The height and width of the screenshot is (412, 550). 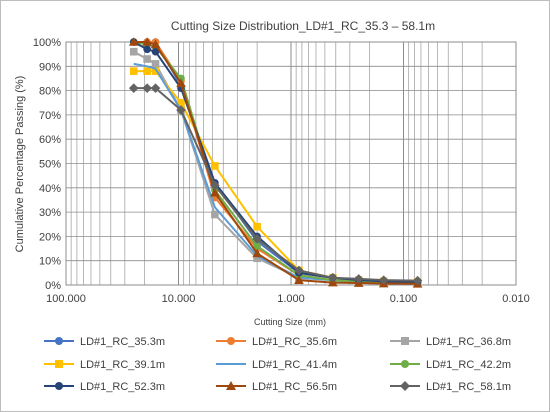 I want to click on y-tick-label: 80%, so click(x=50, y=92).